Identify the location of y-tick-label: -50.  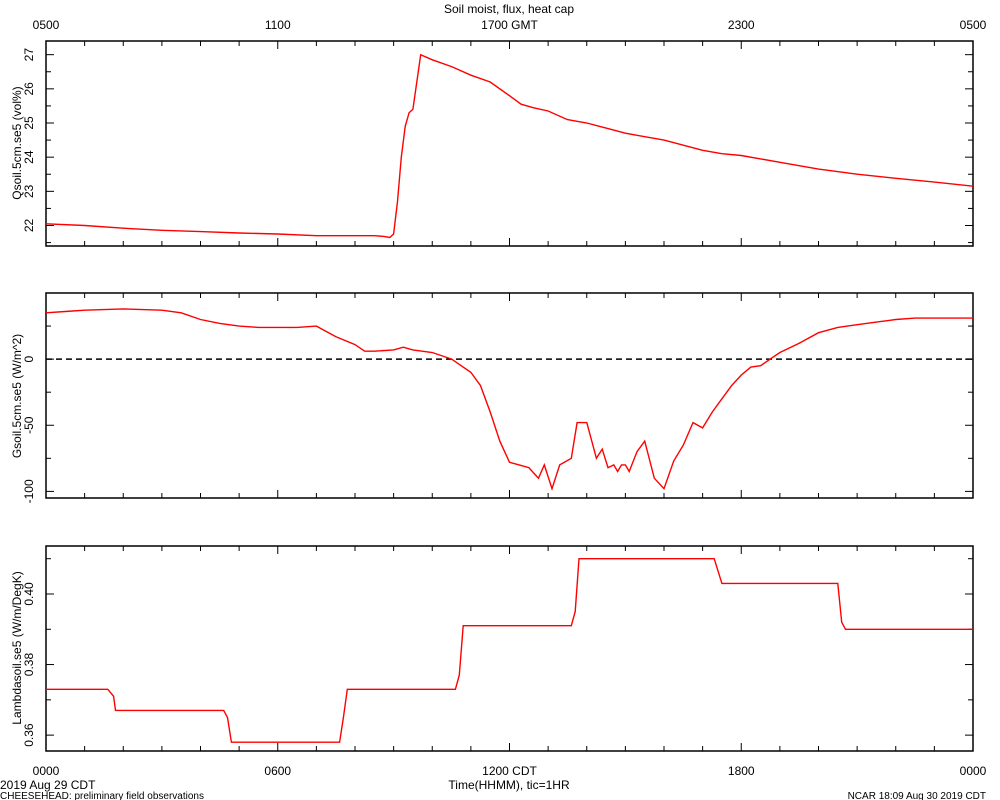
(29, 425).